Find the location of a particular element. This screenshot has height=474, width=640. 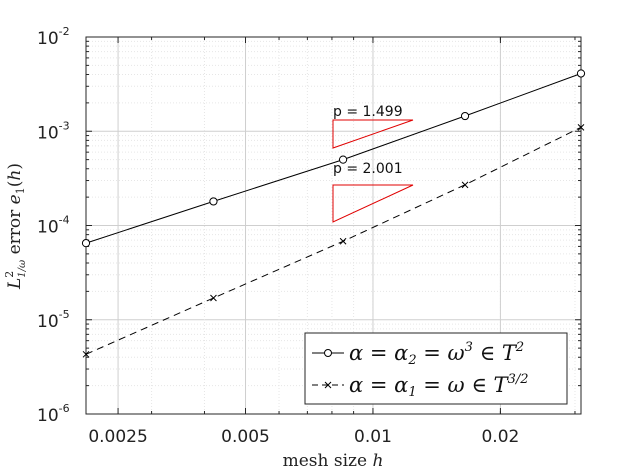

slope-label-1: p = 1.499 is located at coordinates (368, 112).